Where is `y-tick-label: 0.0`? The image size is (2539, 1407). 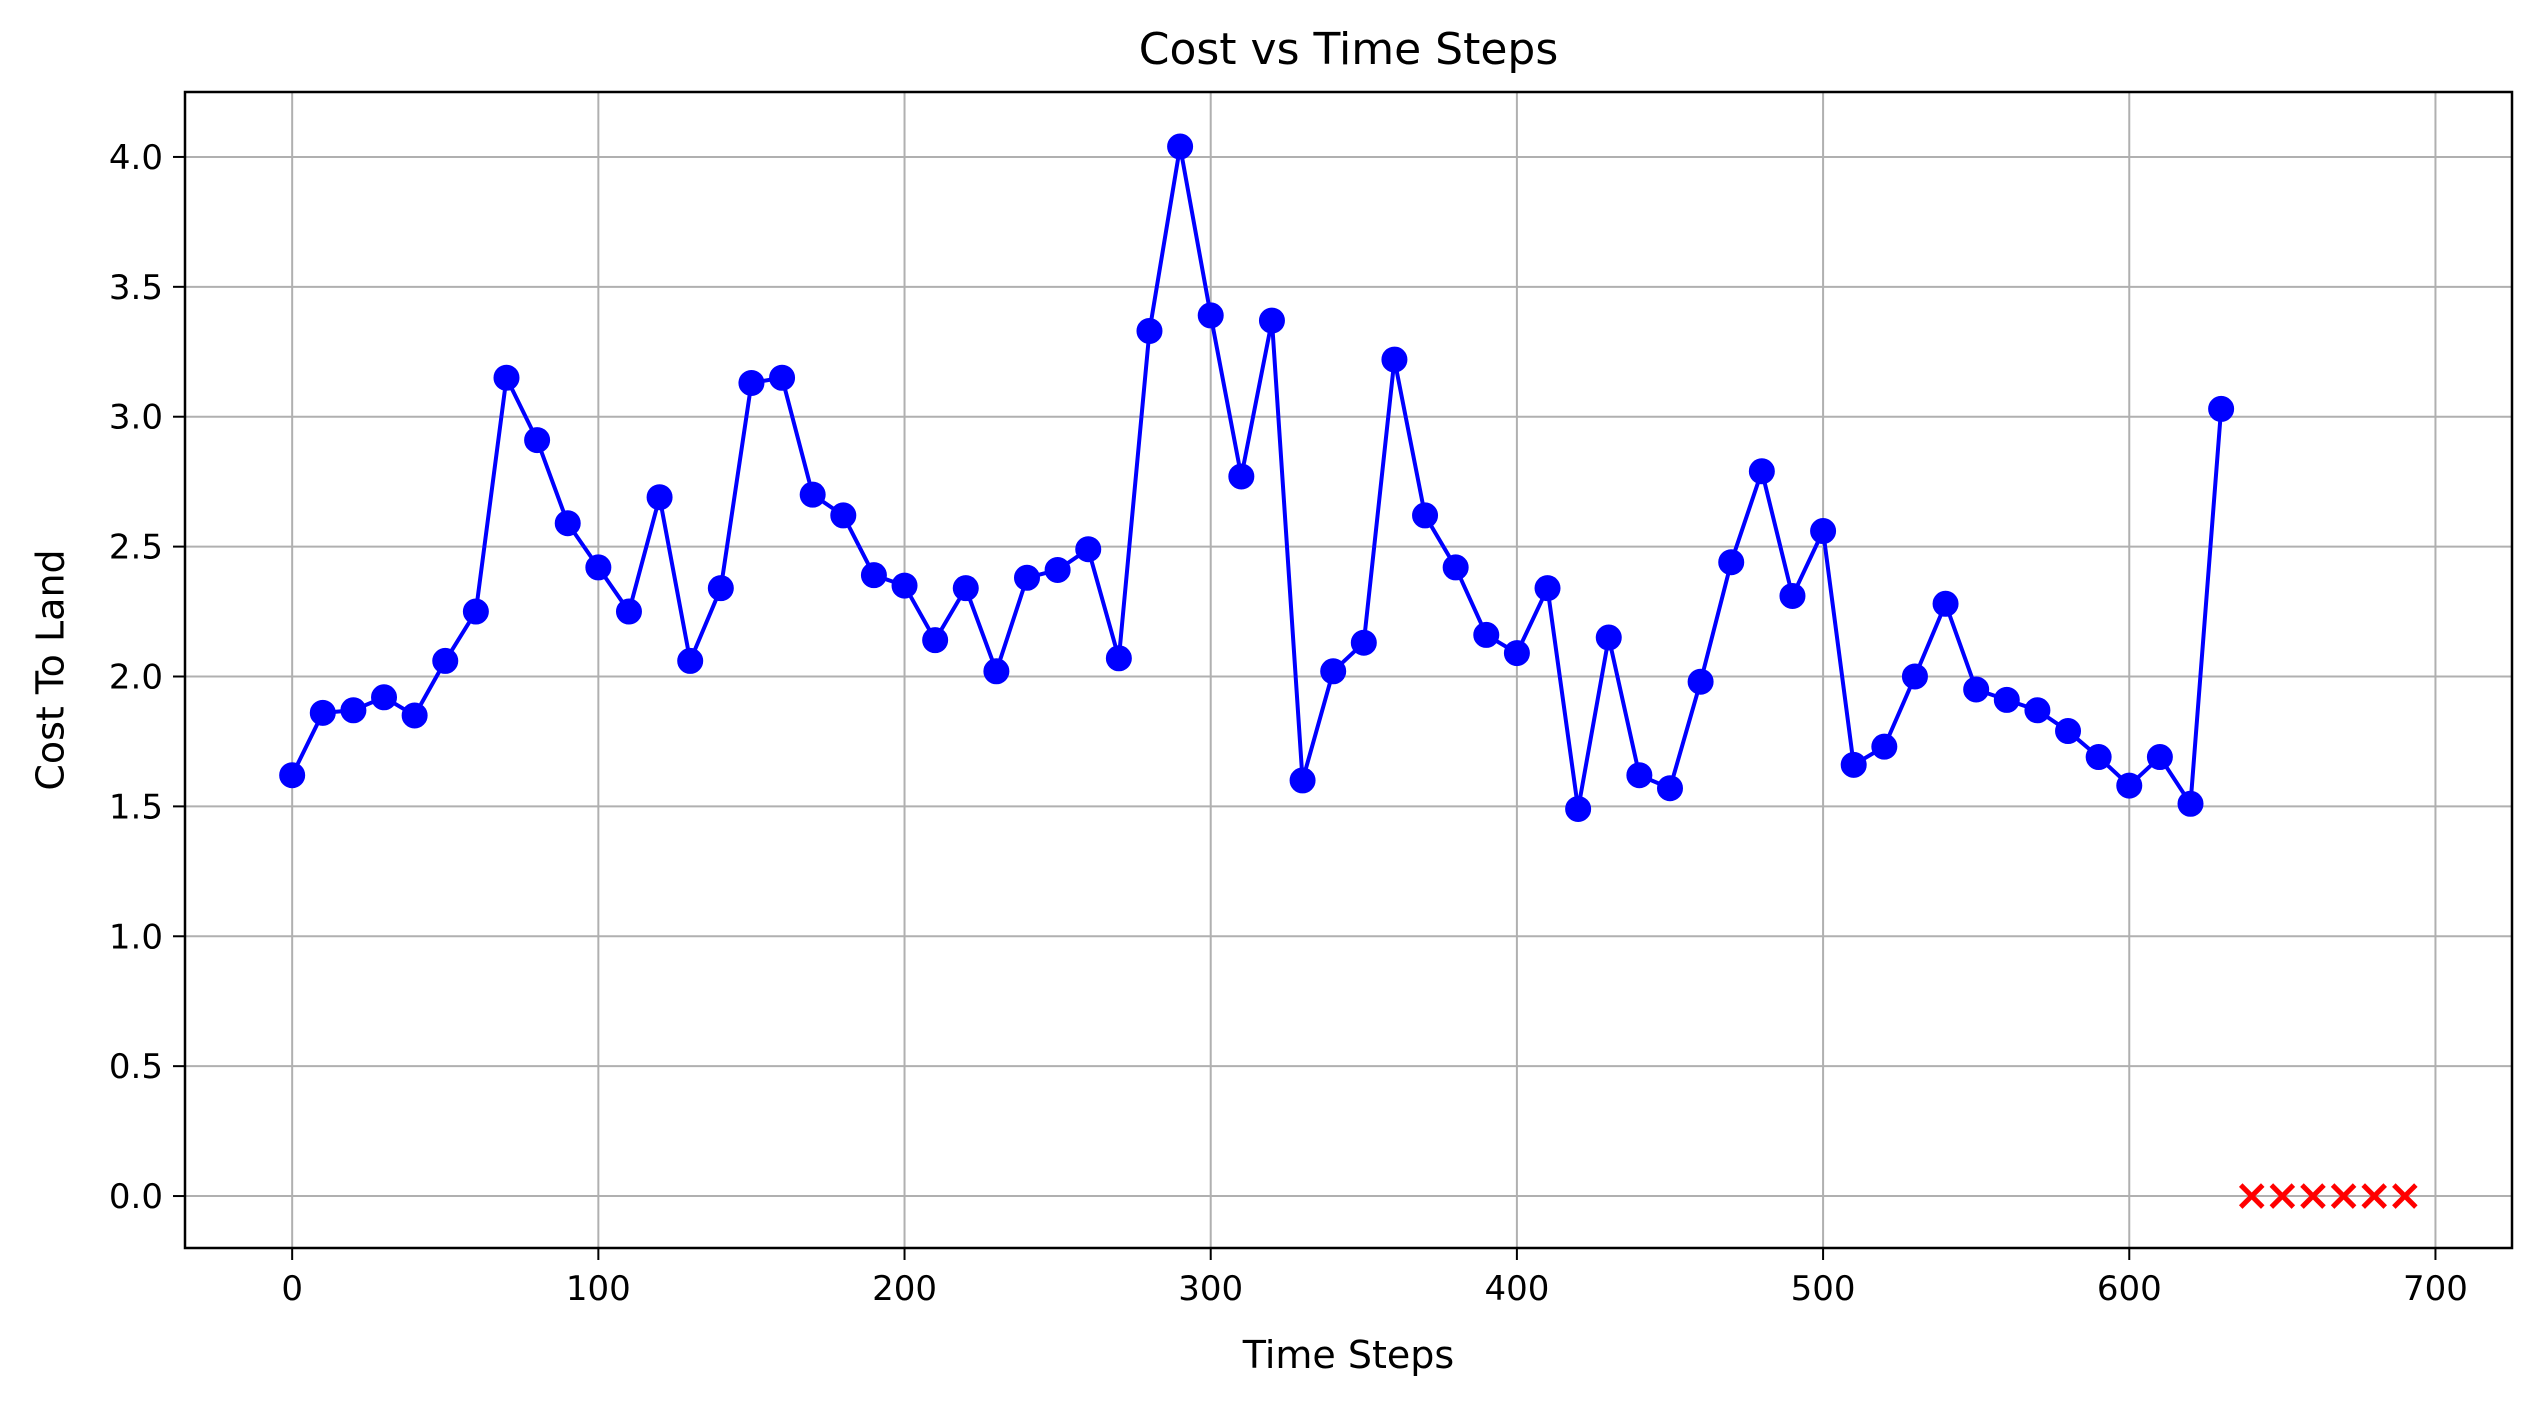 y-tick-label: 0.0 is located at coordinates (136, 1197).